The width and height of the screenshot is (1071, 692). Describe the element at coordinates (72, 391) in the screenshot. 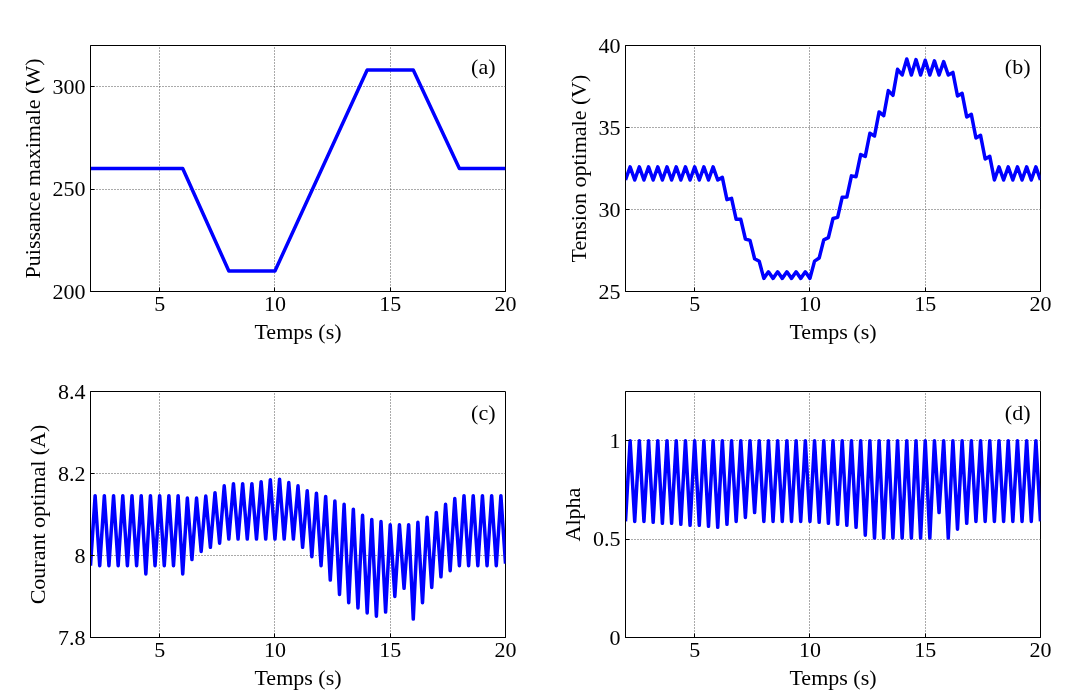

I see `y-tick-label: 8.4` at that location.